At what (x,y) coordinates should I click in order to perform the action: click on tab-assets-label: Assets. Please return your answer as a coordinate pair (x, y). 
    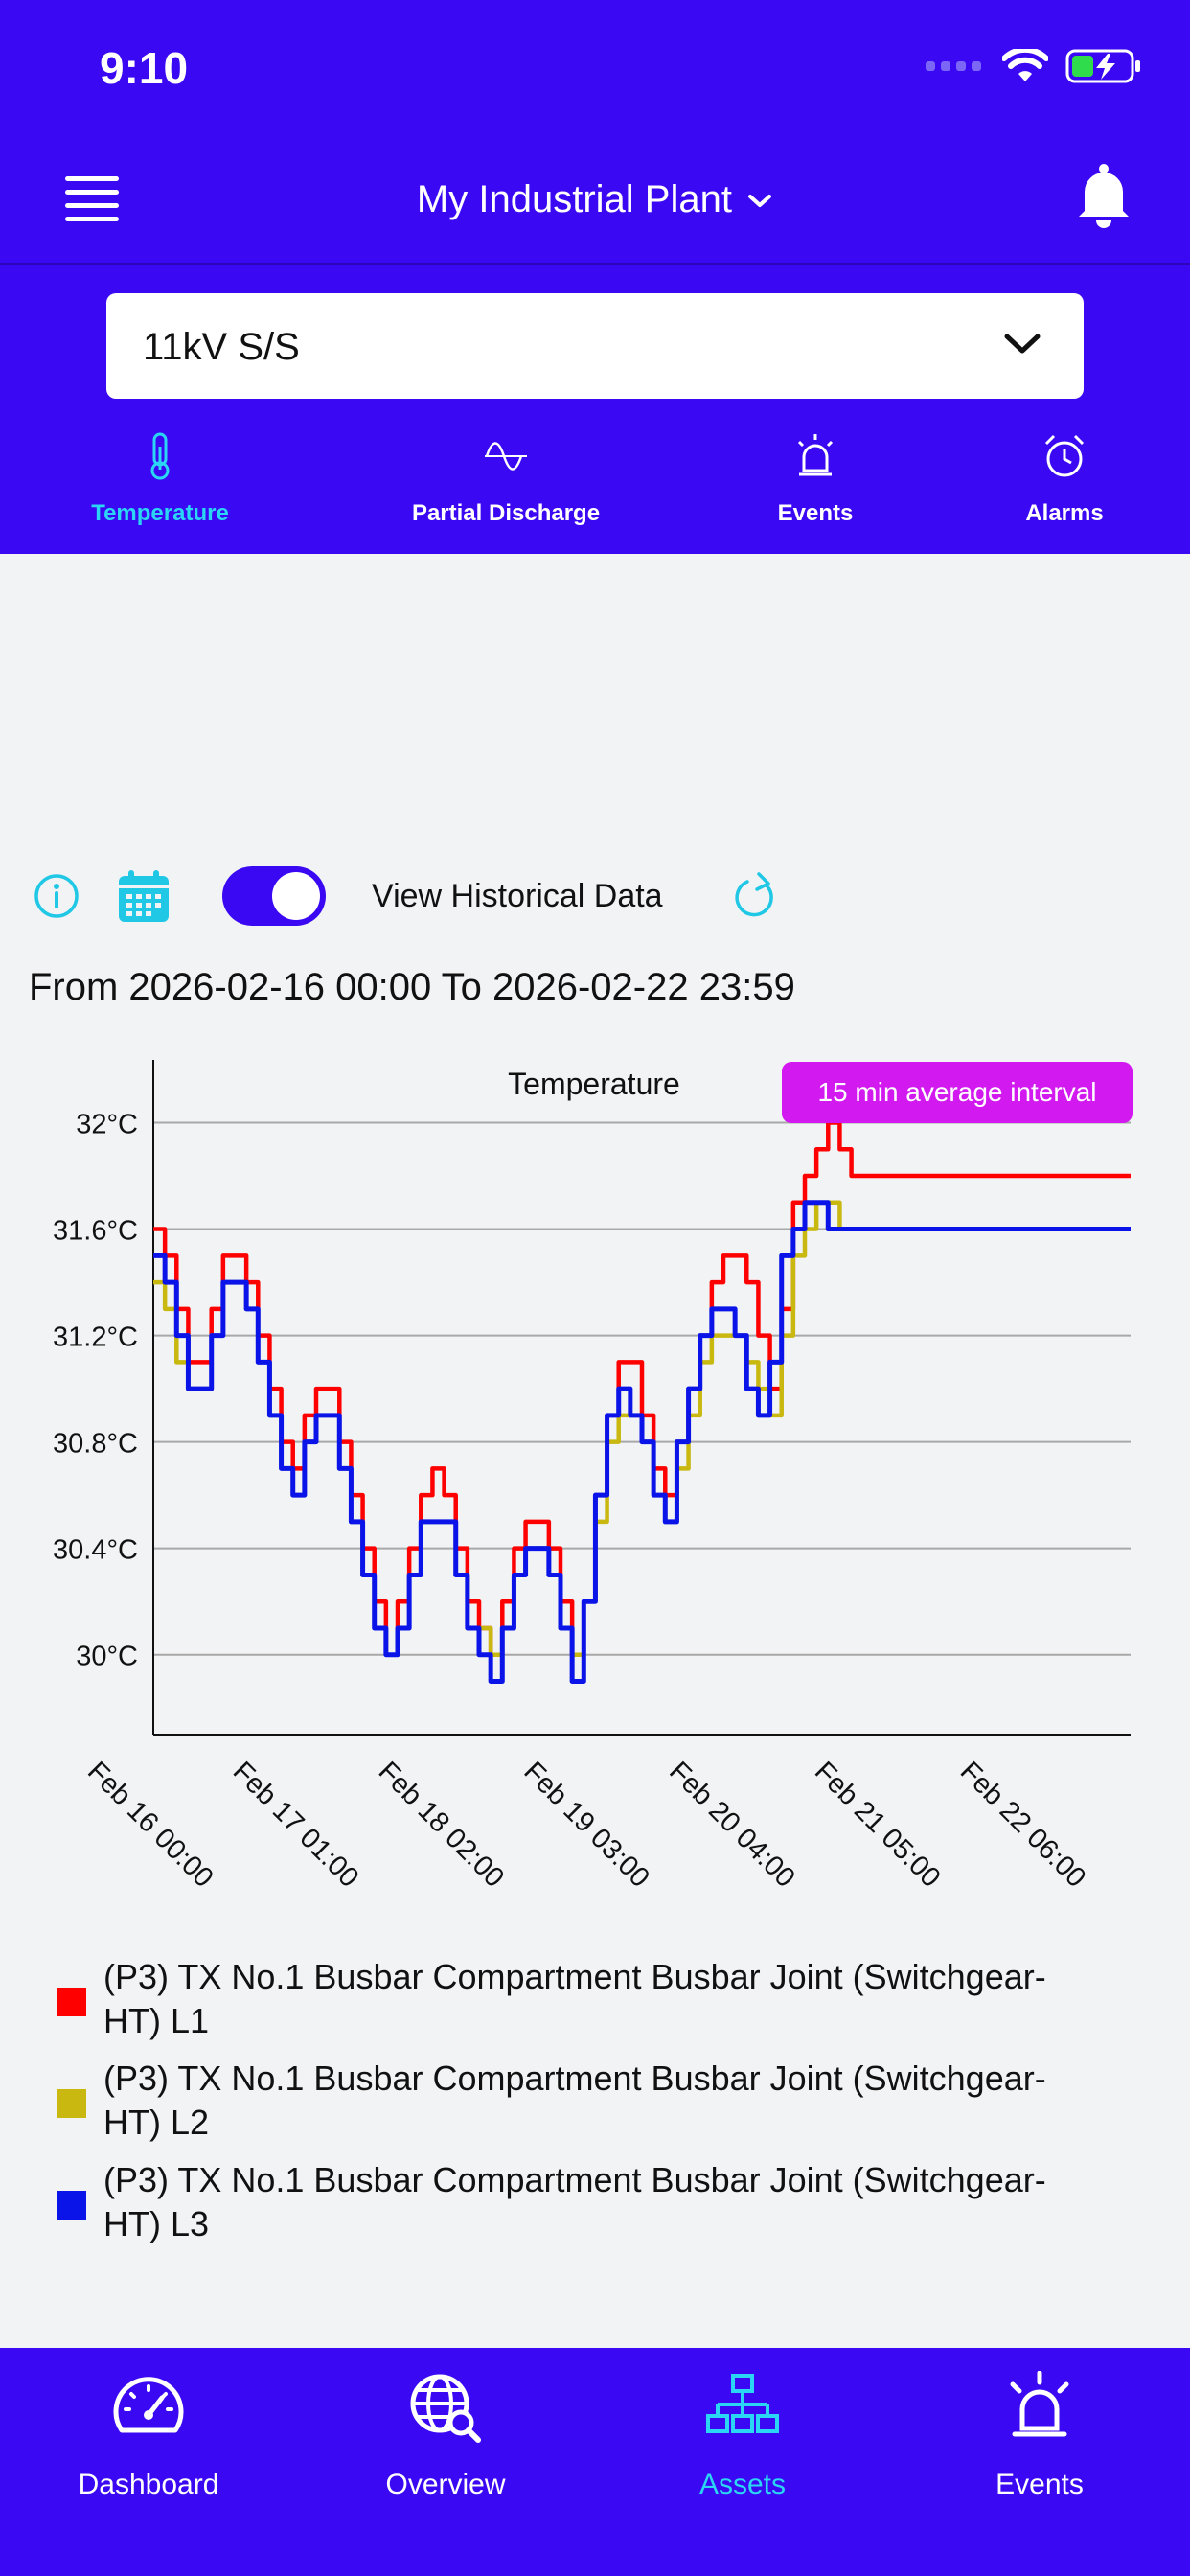
    Looking at the image, I should click on (743, 2484).